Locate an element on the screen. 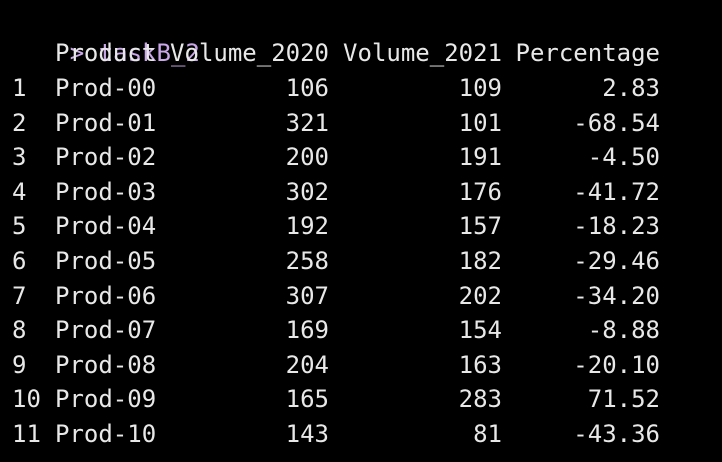 The width and height of the screenshot is (722, 462). cell-percentage: -29.46 is located at coordinates (616, 261).